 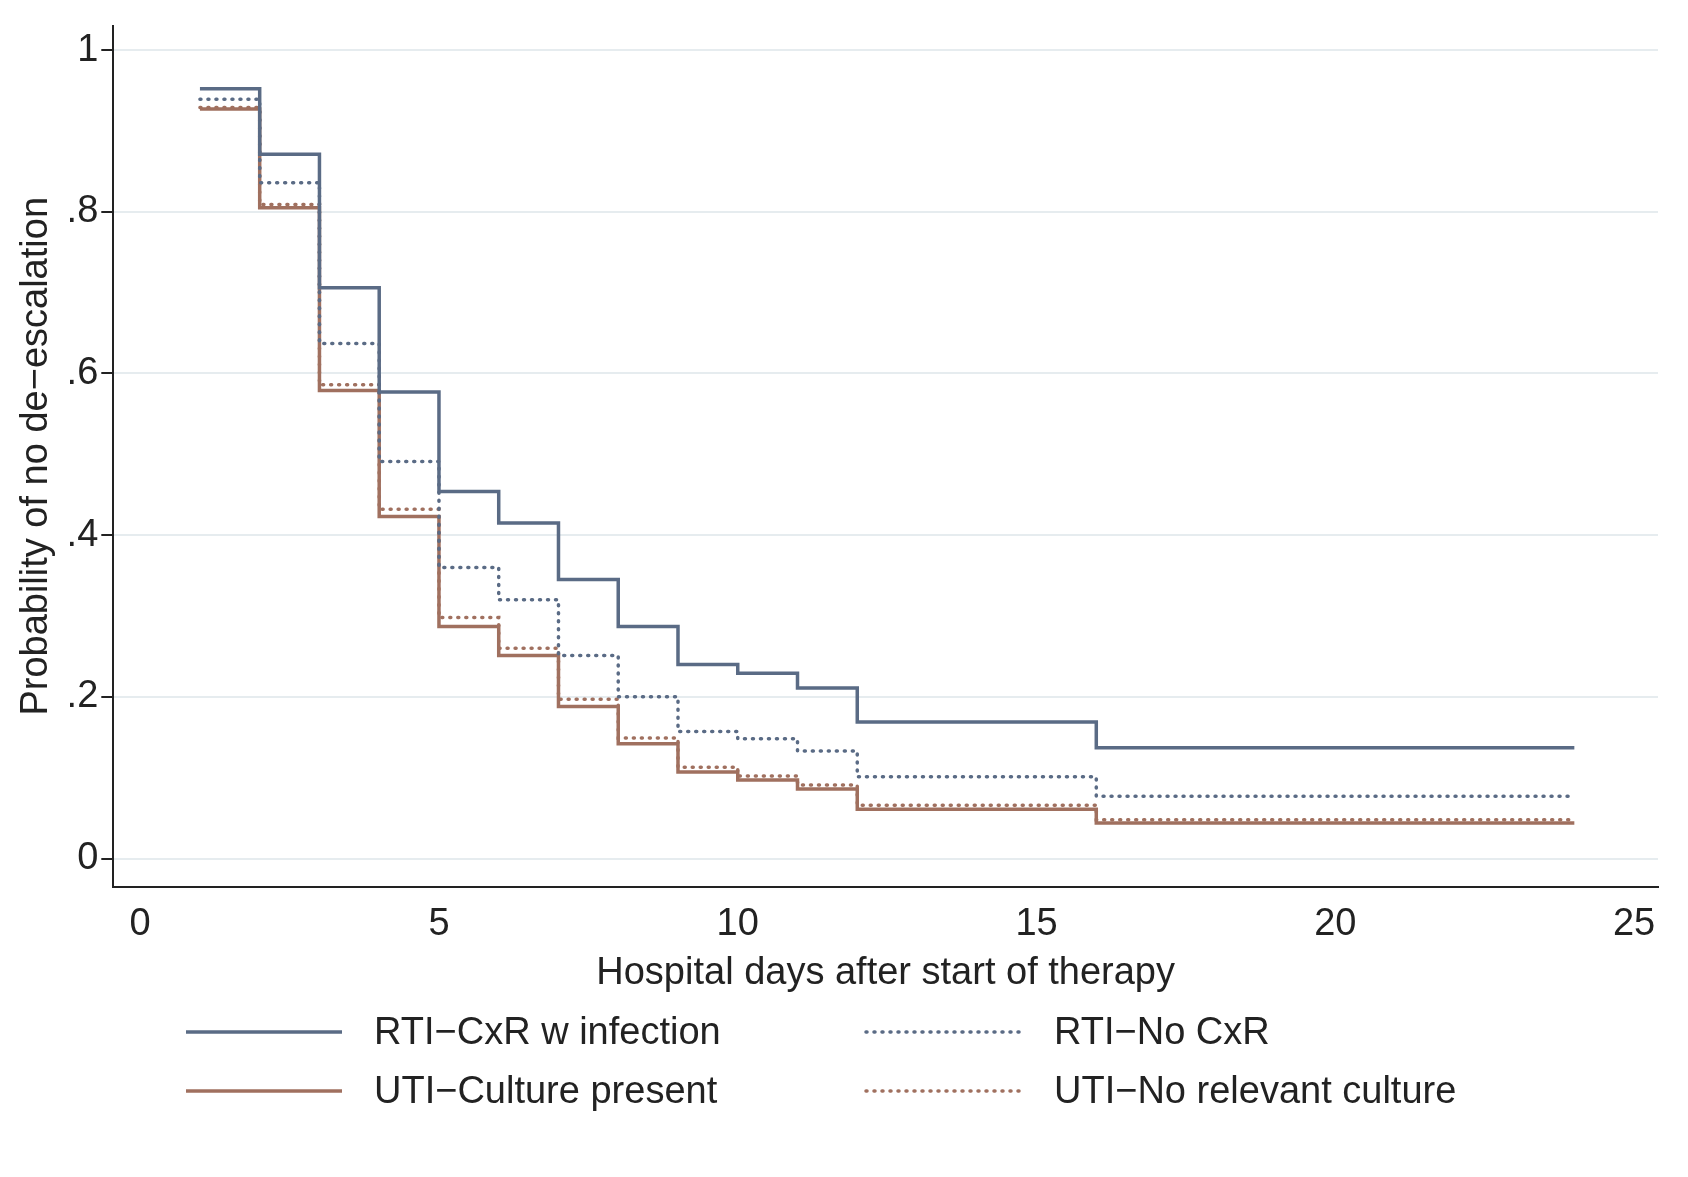 What do you see at coordinates (1634, 922) in the screenshot?
I see `x-tick-label: 25` at bounding box center [1634, 922].